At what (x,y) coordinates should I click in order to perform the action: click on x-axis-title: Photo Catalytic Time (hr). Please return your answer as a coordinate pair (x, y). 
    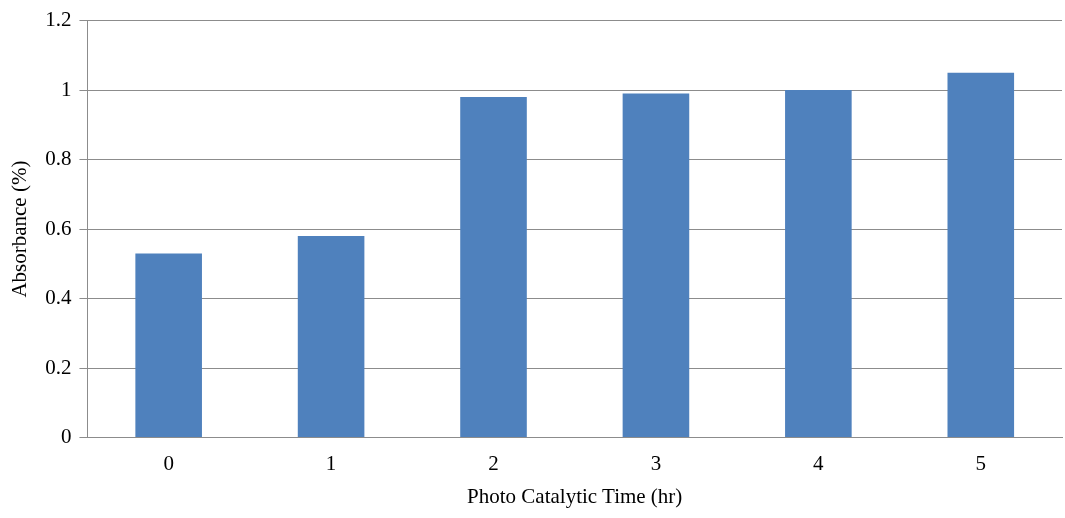
    Looking at the image, I should click on (575, 495).